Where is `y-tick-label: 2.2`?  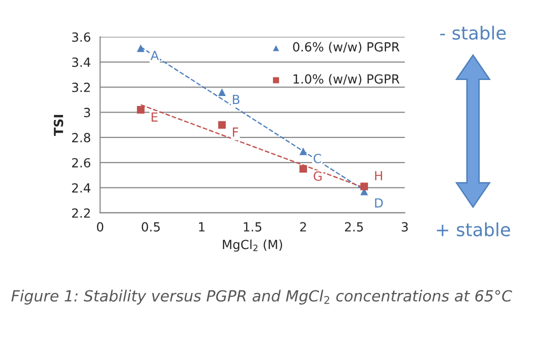 y-tick-label: 2.2 is located at coordinates (81, 213).